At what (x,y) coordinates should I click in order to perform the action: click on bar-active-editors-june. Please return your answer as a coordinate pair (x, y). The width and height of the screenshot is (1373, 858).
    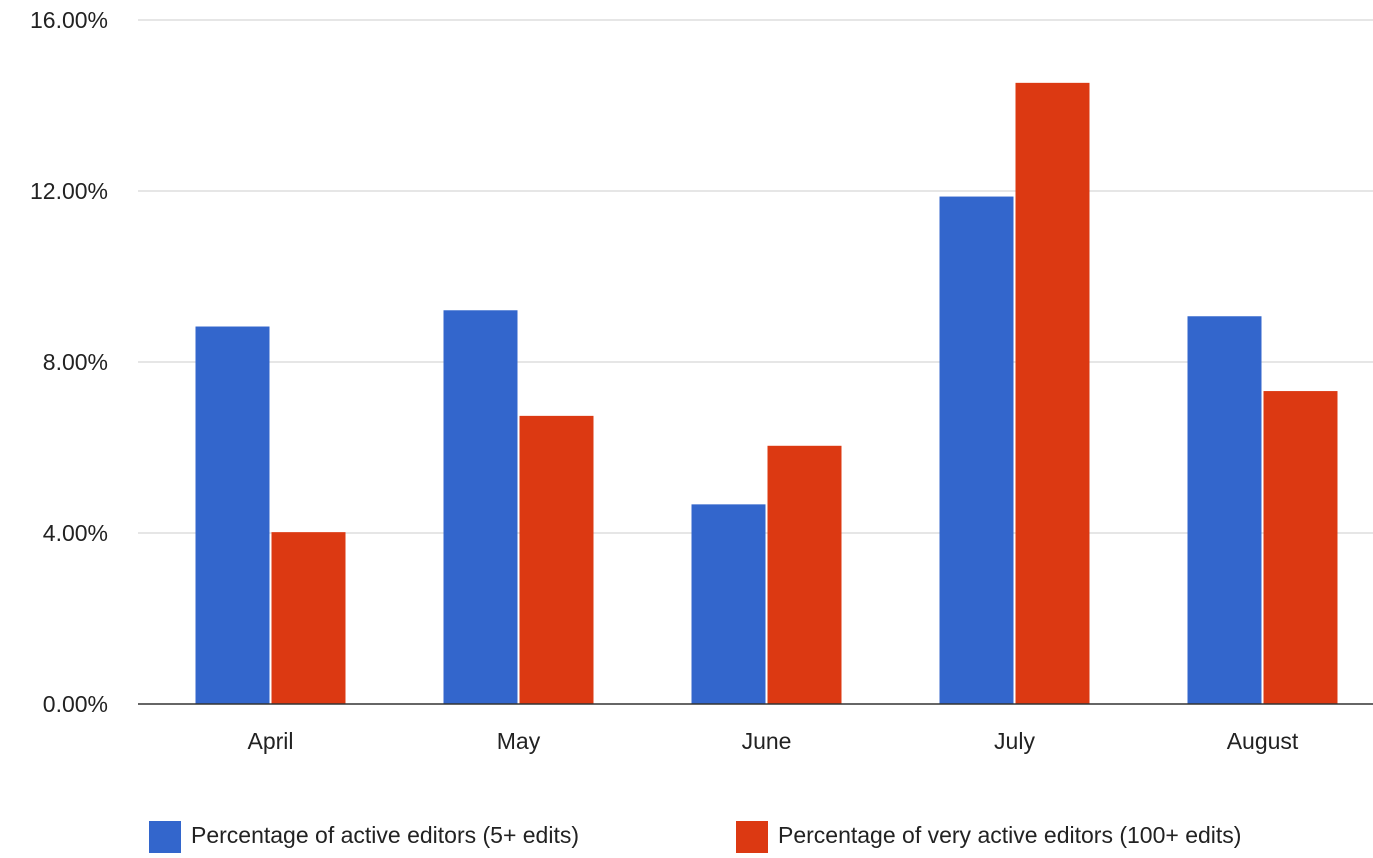
    Looking at the image, I should click on (728, 604).